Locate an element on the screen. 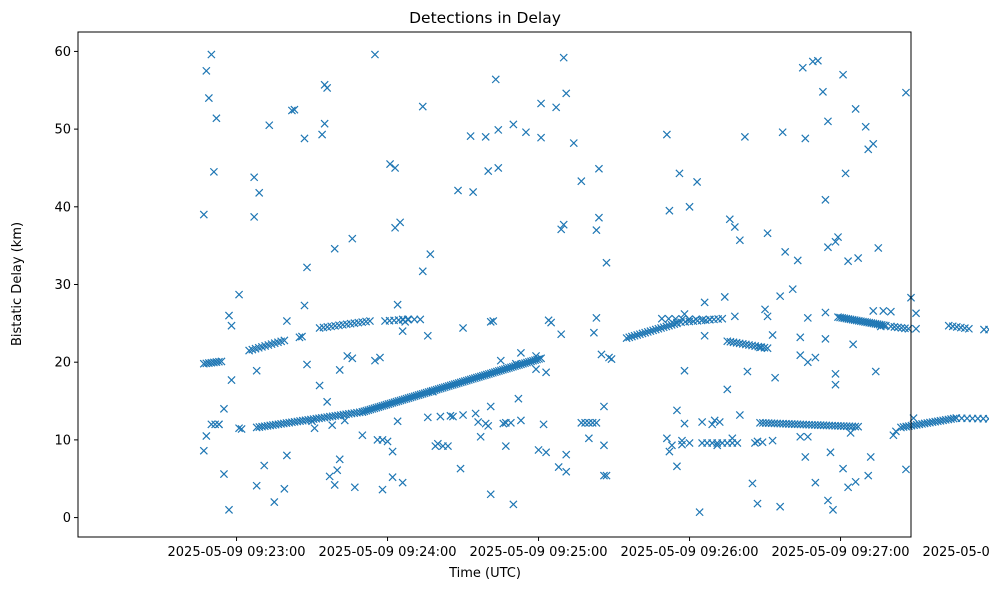 Image resolution: width=989 pixels, height=594 pixels. x-axis-label: Time (UTC) is located at coordinates (484, 573).